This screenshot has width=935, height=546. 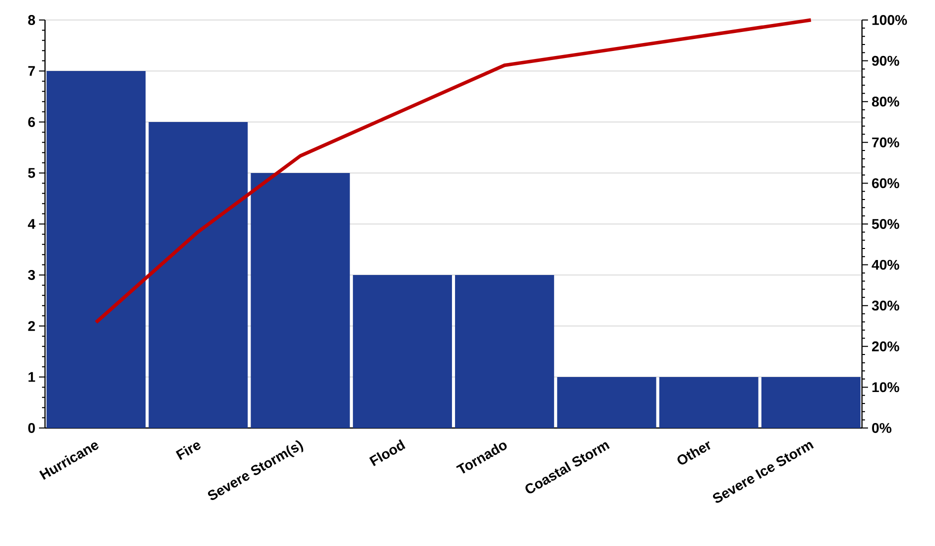 What do you see at coordinates (886, 61) in the screenshot?
I see `y2-tick-label: 90%` at bounding box center [886, 61].